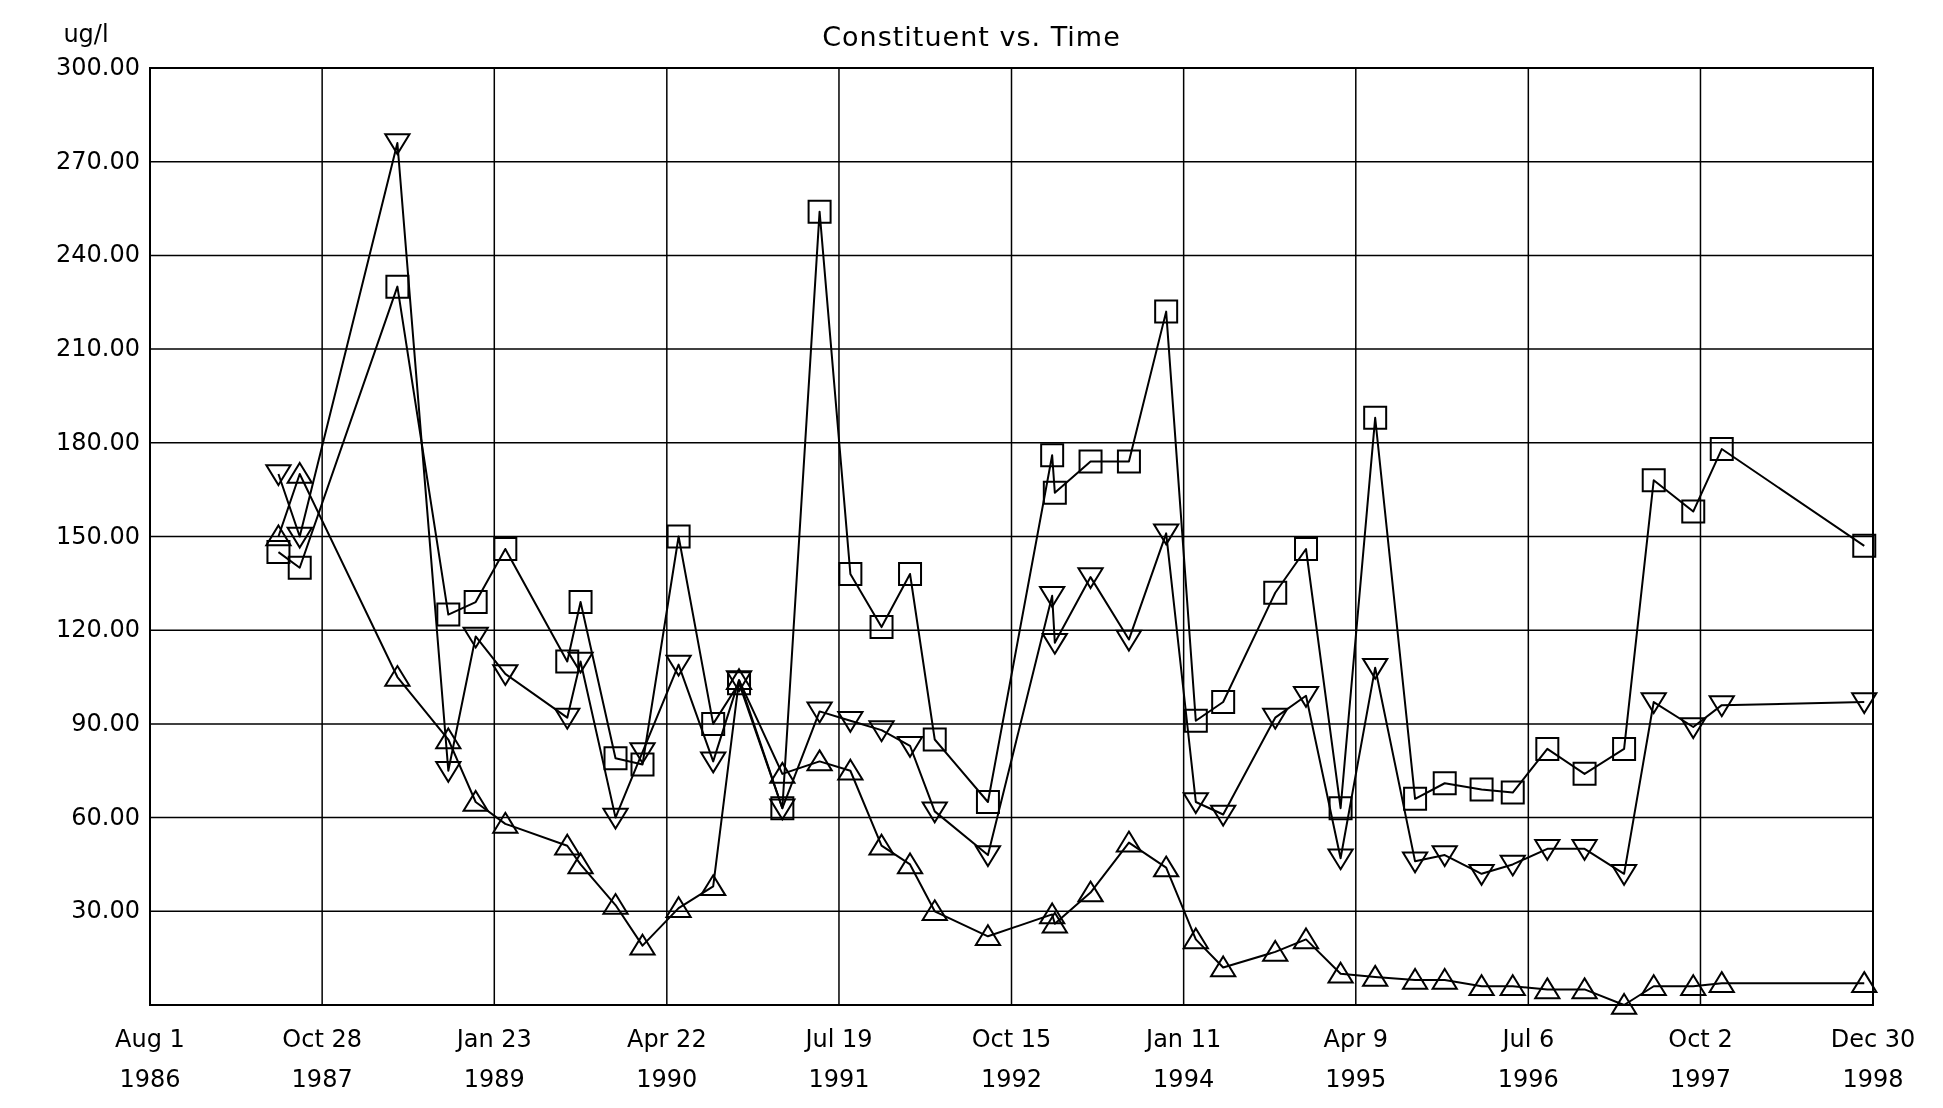 The width and height of the screenshot is (1943, 1108). Describe the element at coordinates (1528, 1059) in the screenshot. I see `x-tick-label: Jul 6 1996` at that location.